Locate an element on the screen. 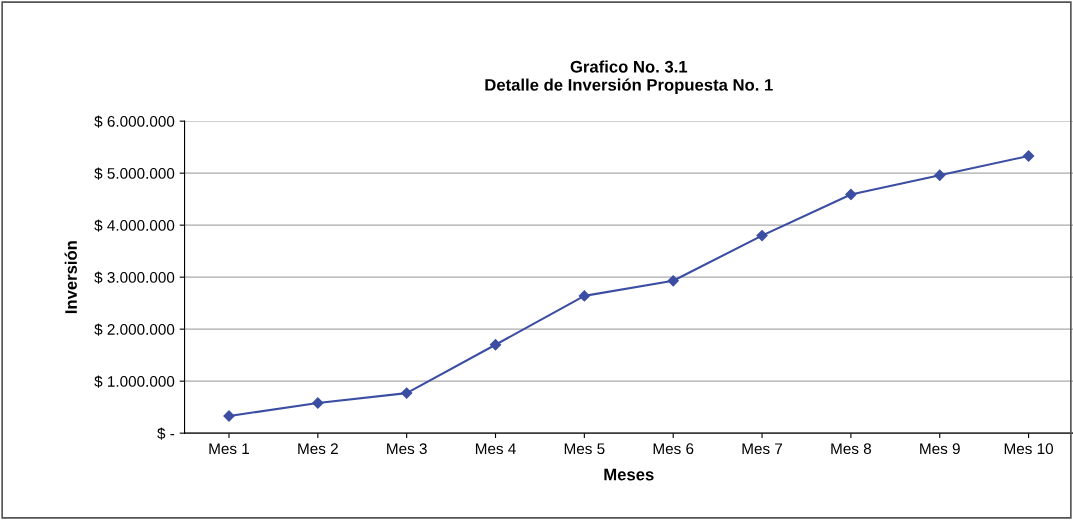 The width and height of the screenshot is (1073, 520). y-tick-label: $ 1.000.000 is located at coordinates (134, 381).